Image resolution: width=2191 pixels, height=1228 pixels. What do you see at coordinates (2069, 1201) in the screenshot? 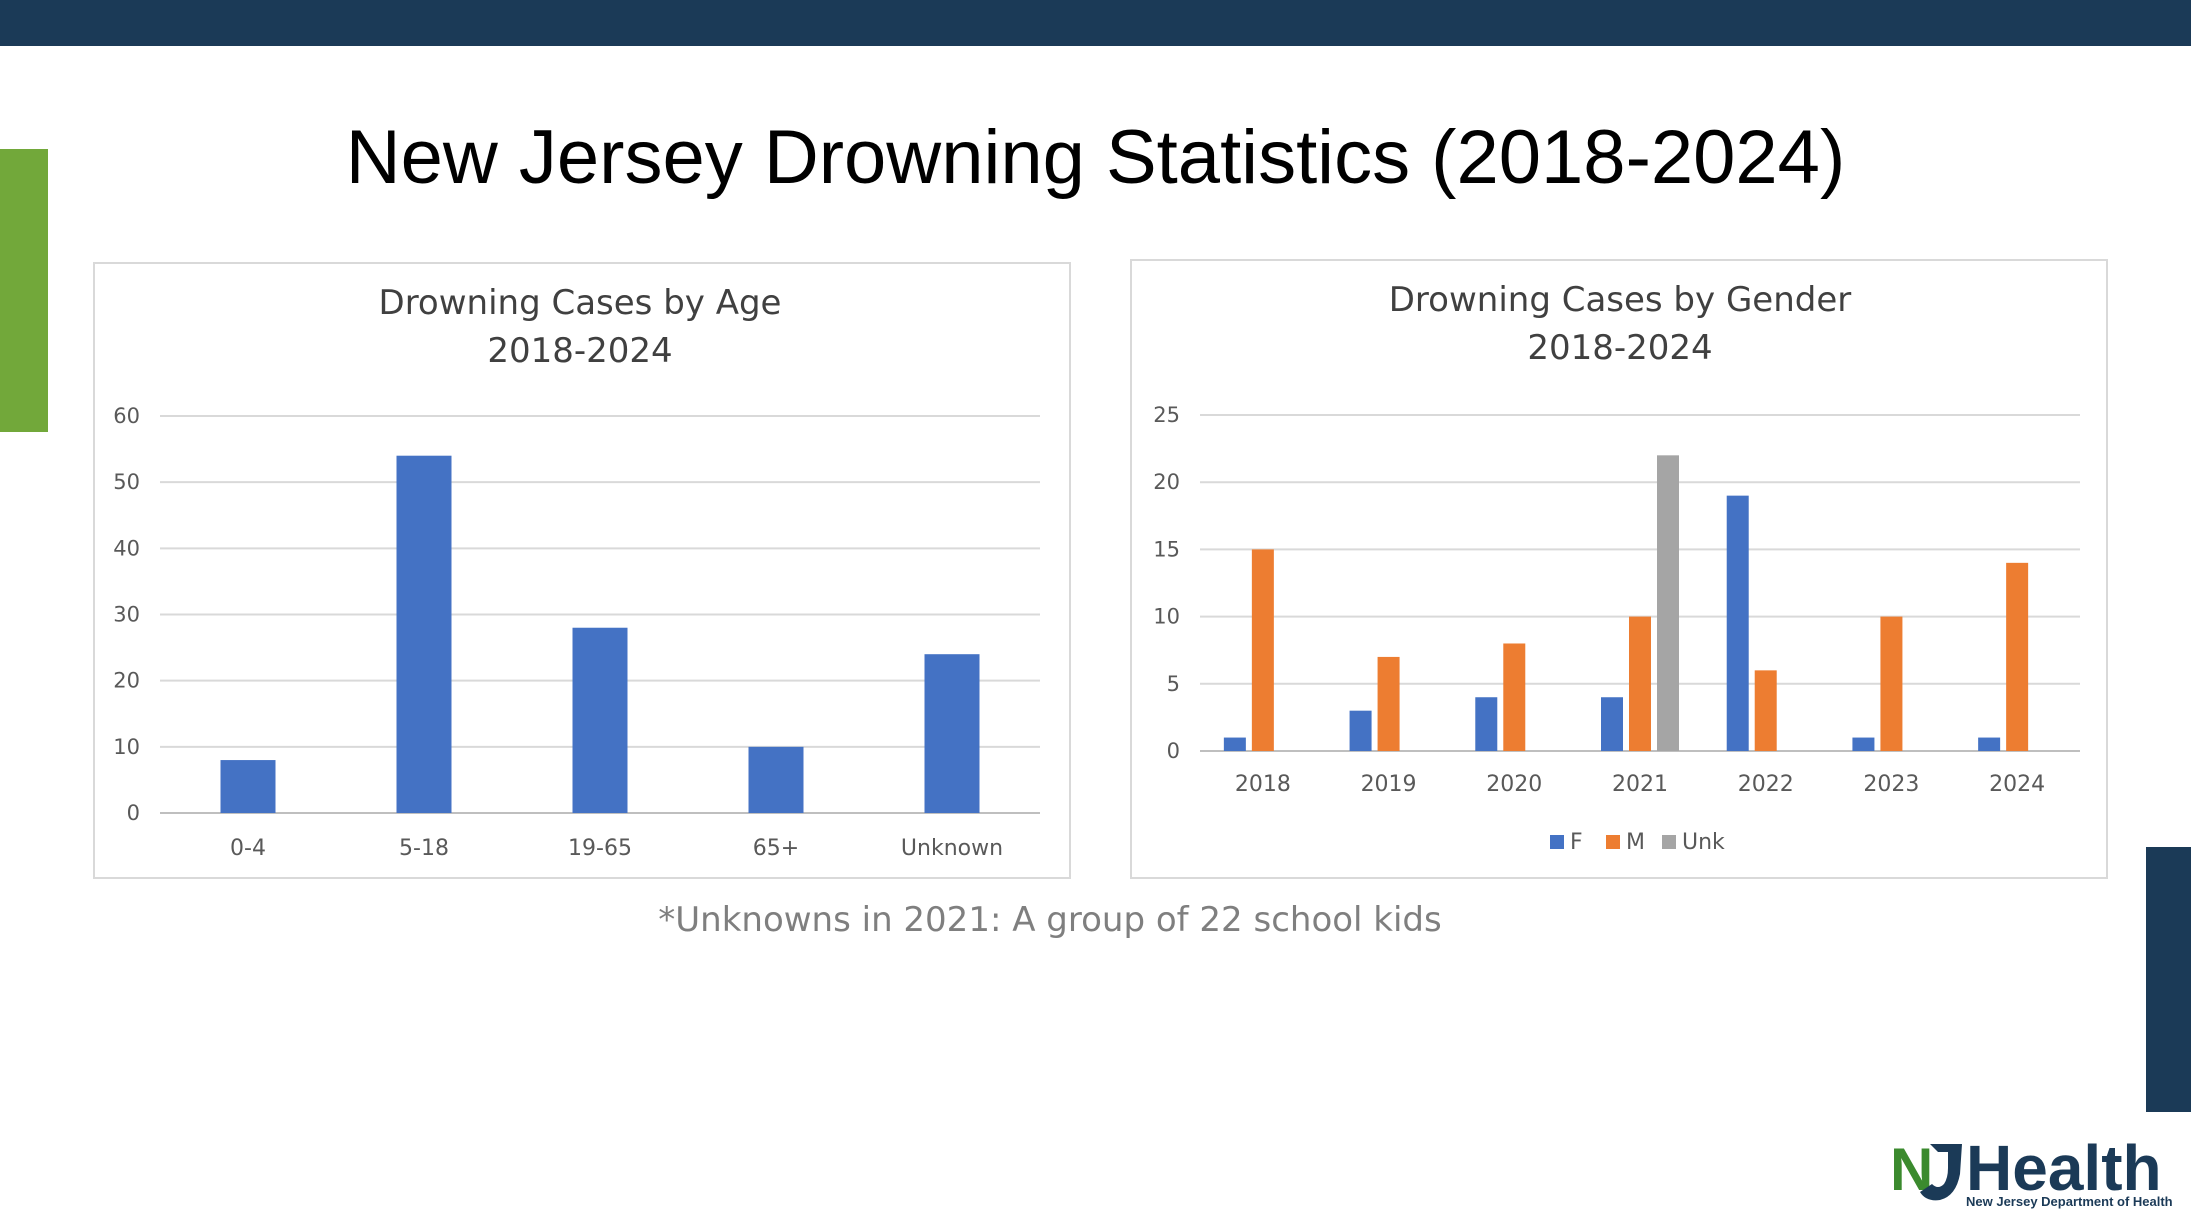
I see `logo-subtitle: New Jersey Department of Health` at bounding box center [2069, 1201].